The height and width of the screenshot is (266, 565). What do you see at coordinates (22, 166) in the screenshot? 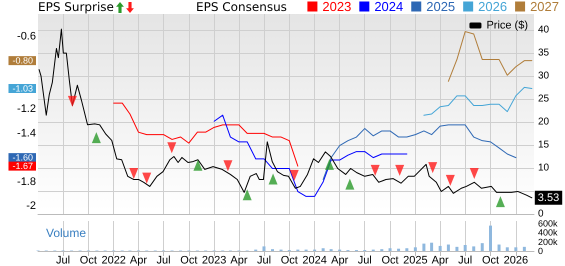
I see `y-tick-label: -1.67` at bounding box center [22, 166].